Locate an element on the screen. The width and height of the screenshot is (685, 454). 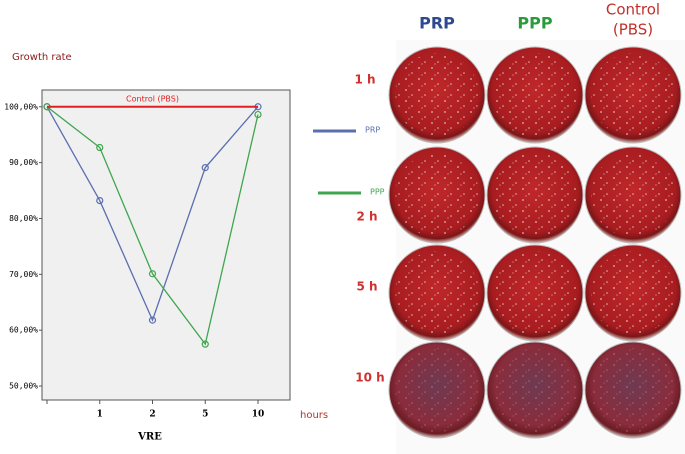
x-tick-label: 1 is located at coordinates (100, 415).